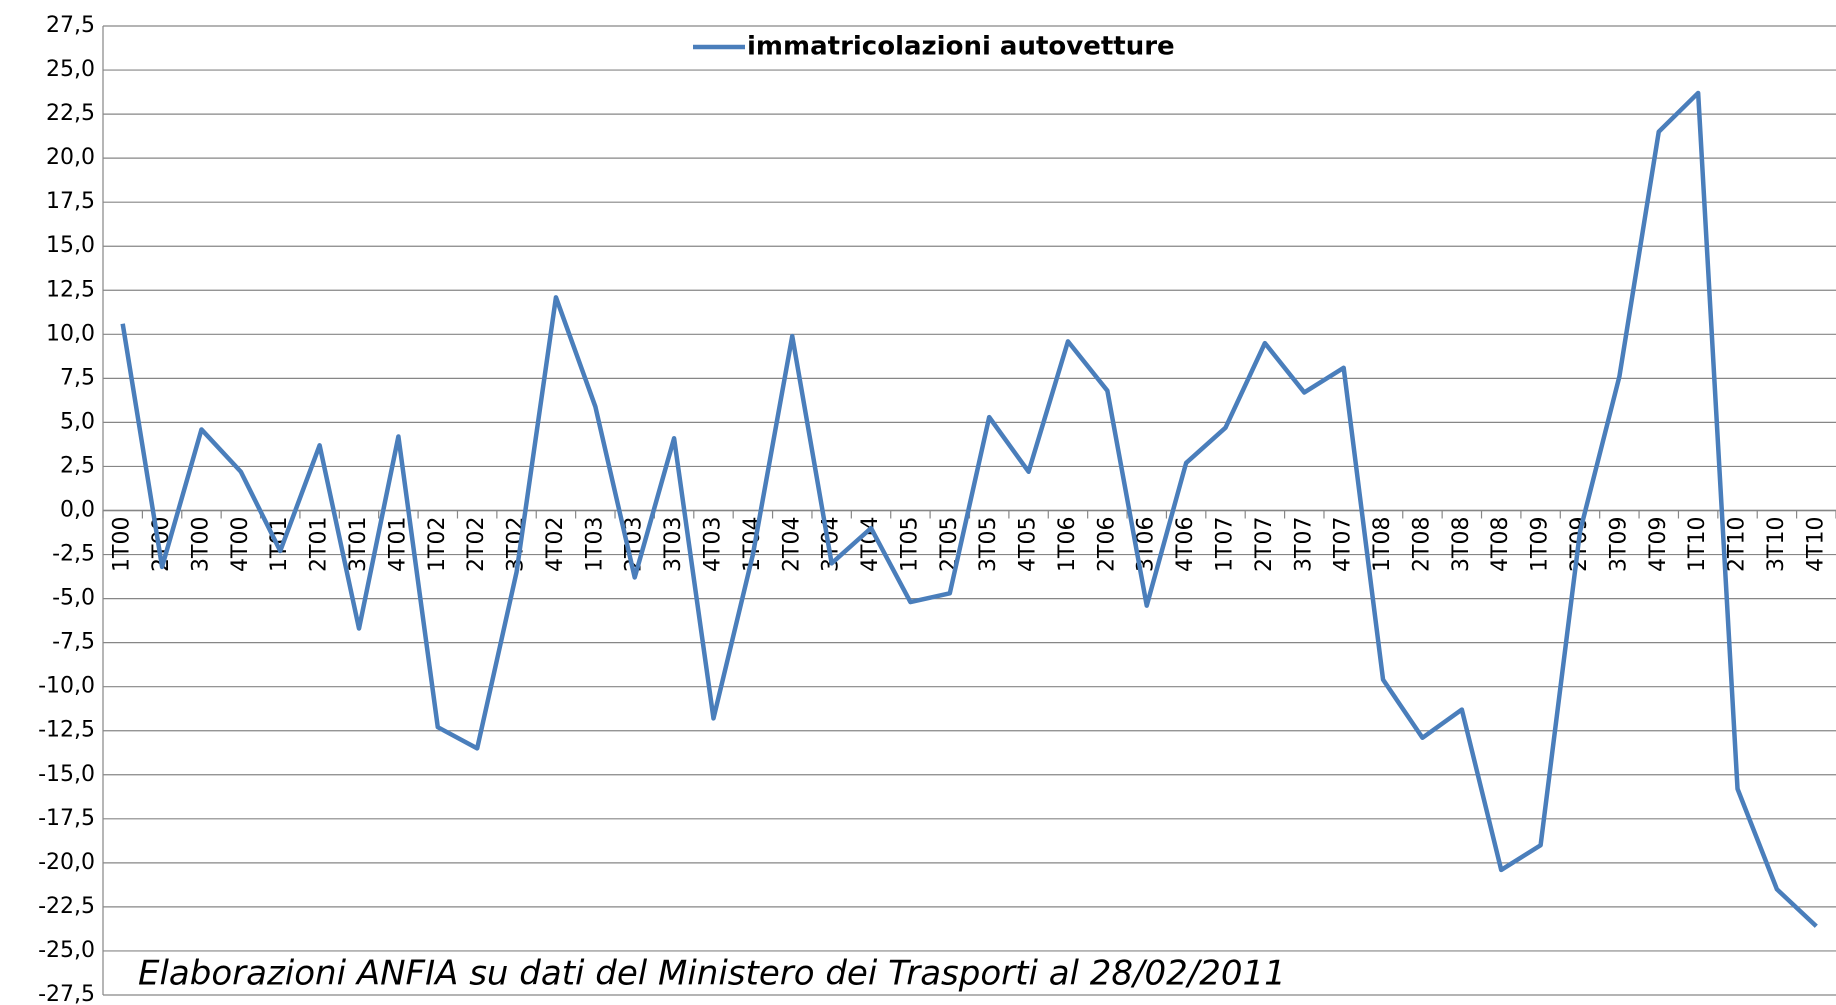 This screenshot has width=1836, height=1005. Describe the element at coordinates (70, 201) in the screenshot. I see `y-tick-label: 17,5` at that location.